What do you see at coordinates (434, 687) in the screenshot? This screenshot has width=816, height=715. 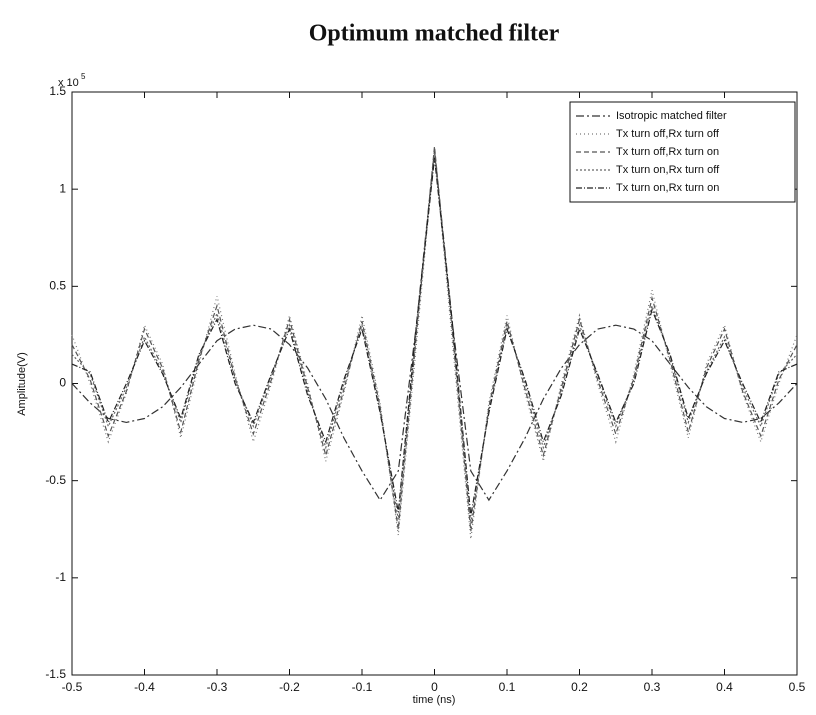 I see `x-tick-label: 0` at bounding box center [434, 687].